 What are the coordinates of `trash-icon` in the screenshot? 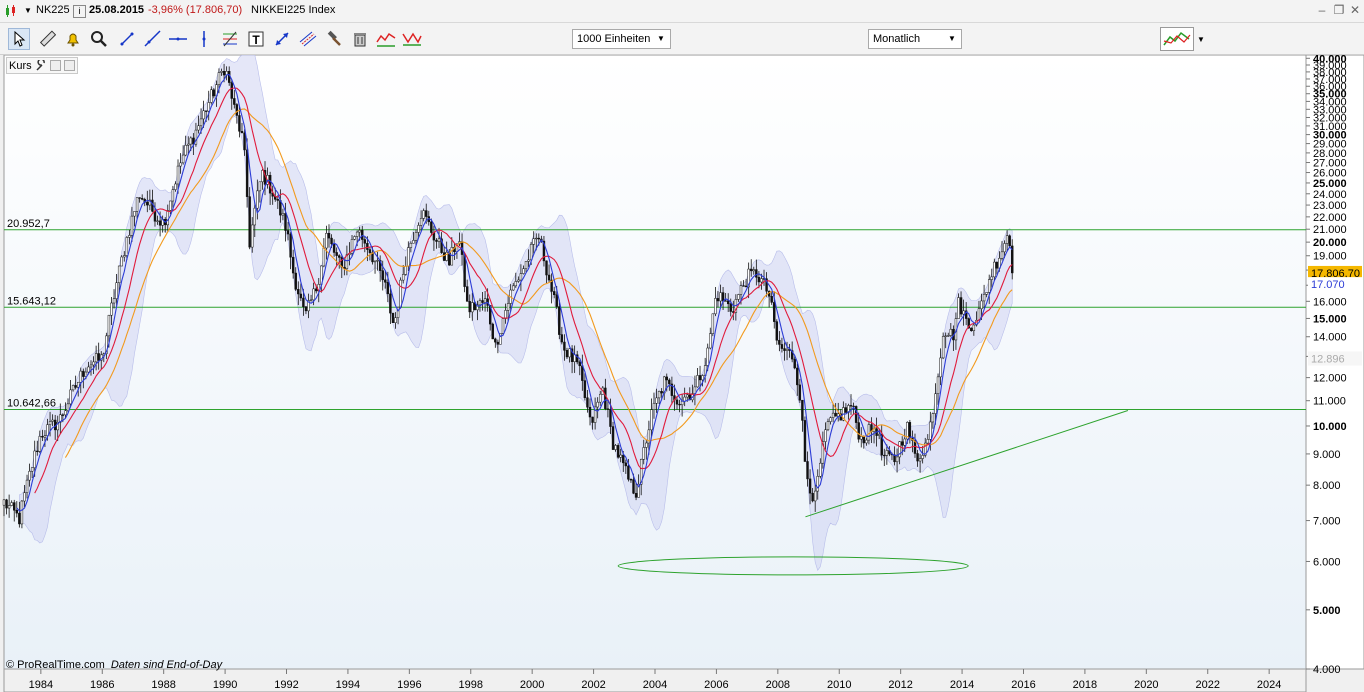 It's located at (360, 39).